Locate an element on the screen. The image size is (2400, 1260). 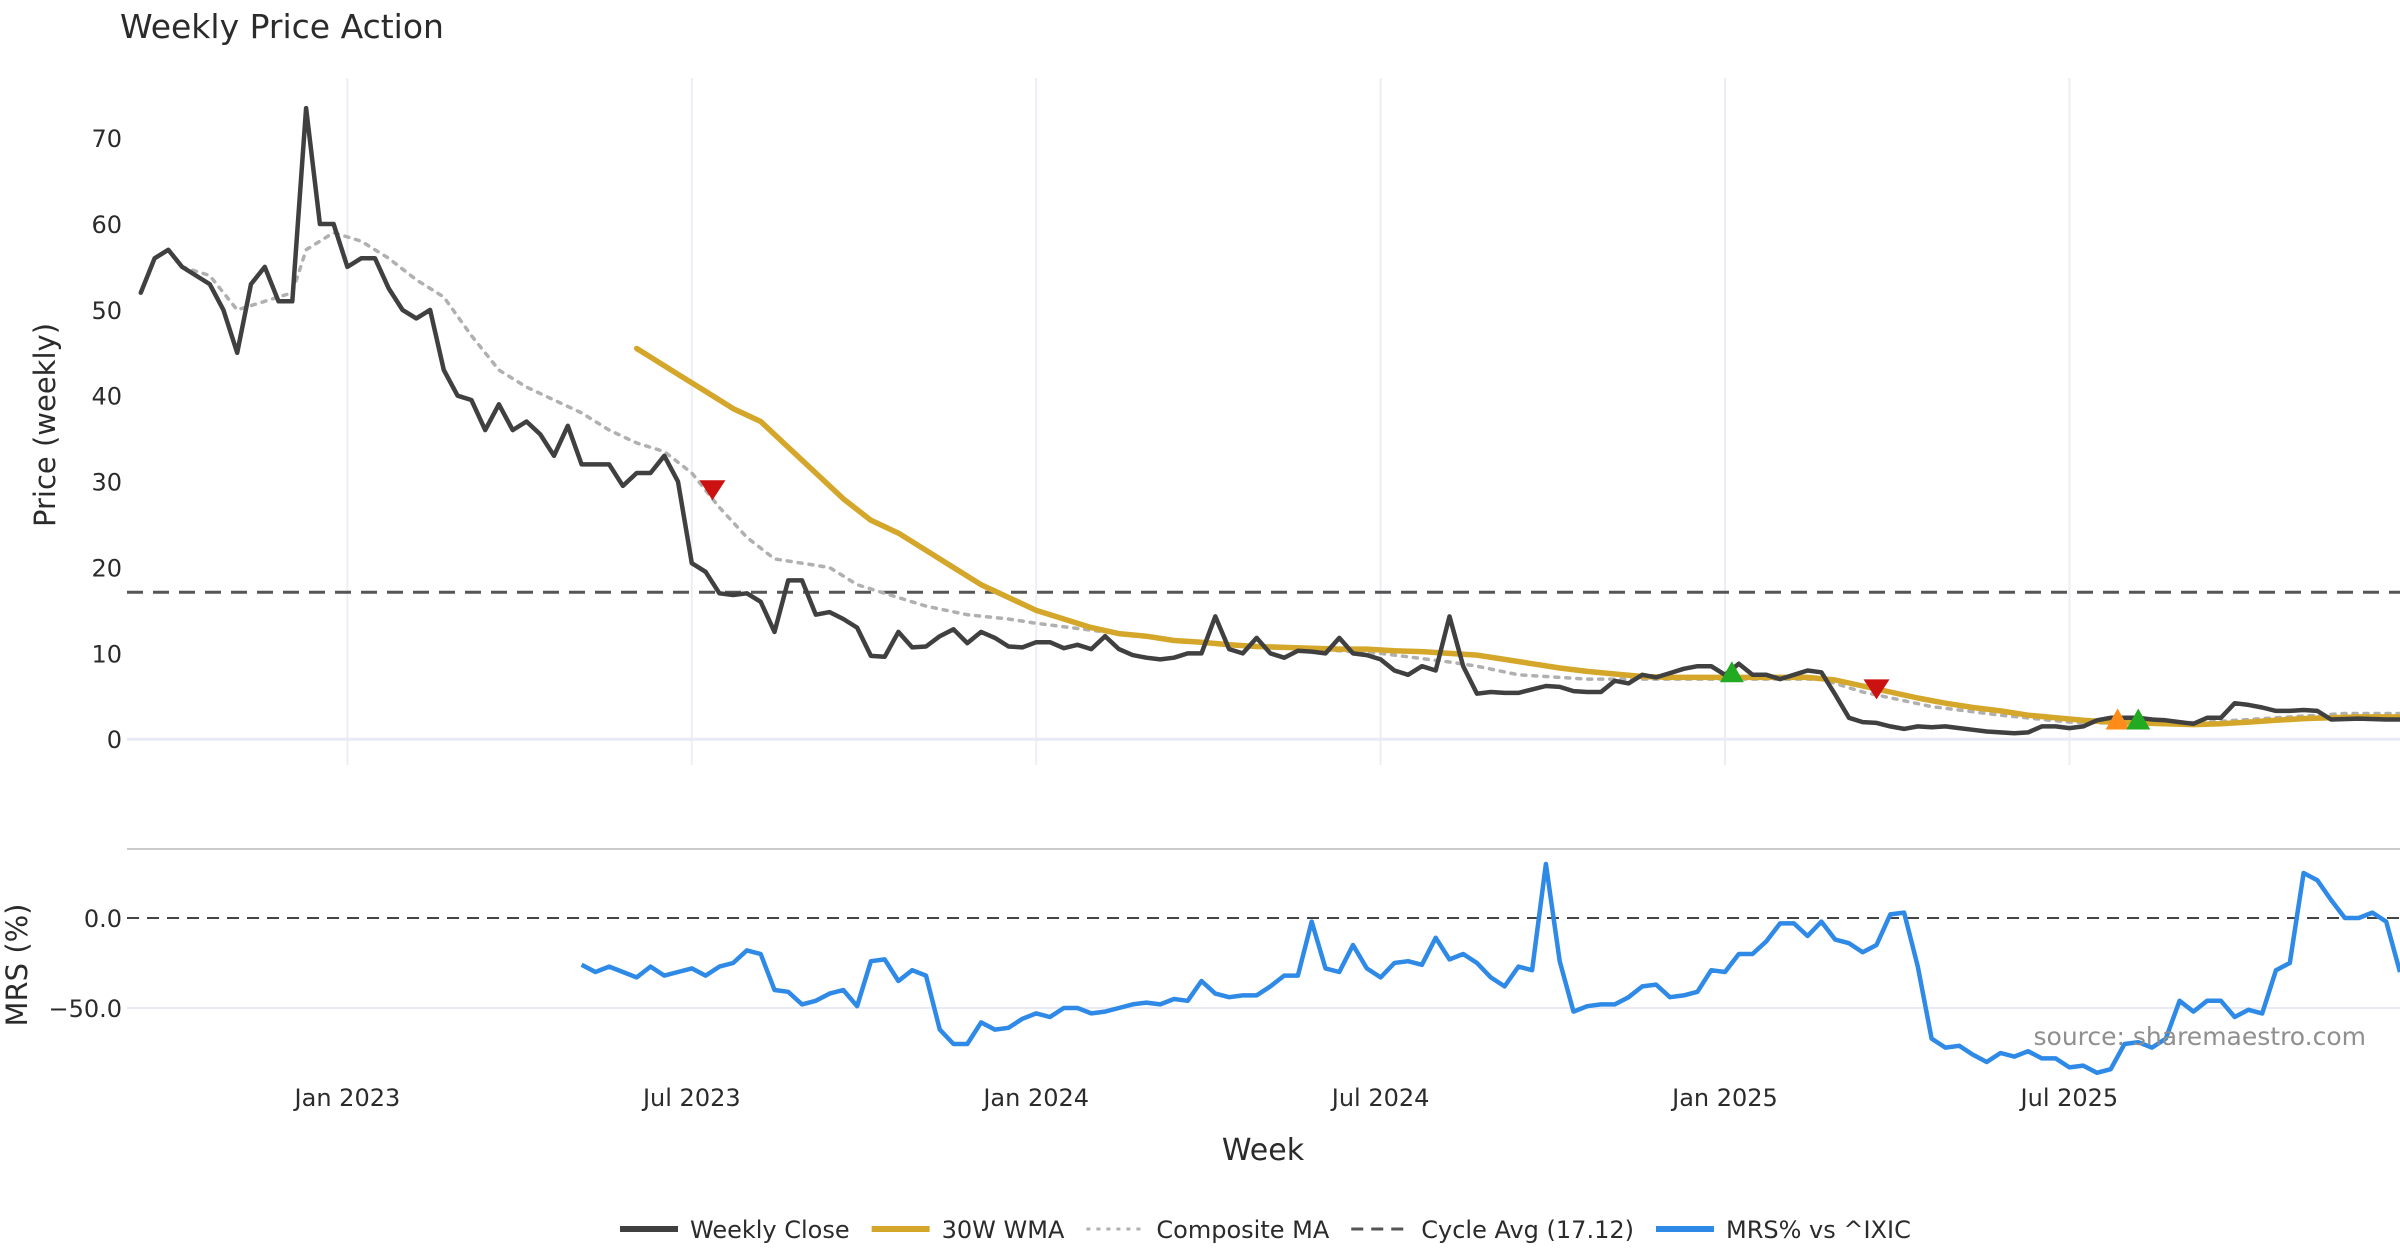
legend-label: Cycle Avg (17.12) is located at coordinates (1527, 1230).